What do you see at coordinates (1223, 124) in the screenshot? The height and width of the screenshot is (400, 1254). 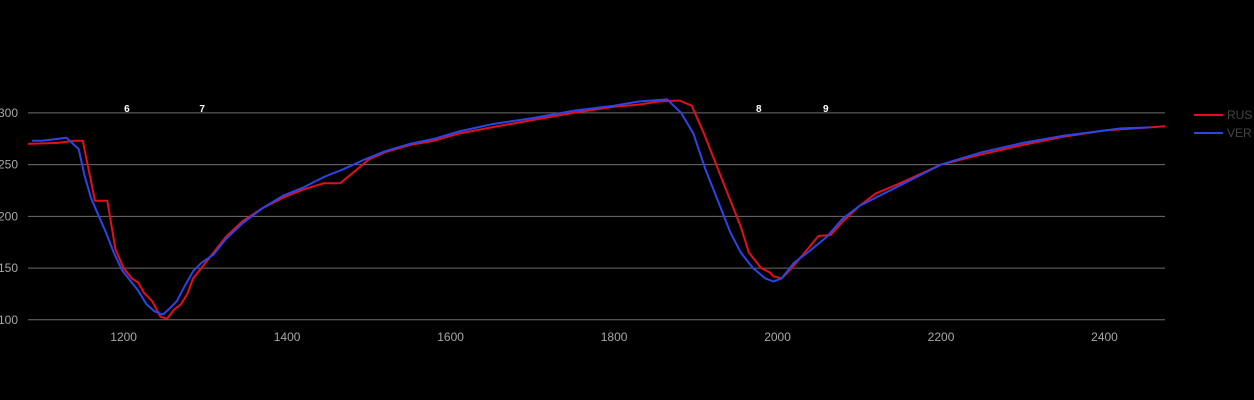 I see `legend: RUS VER` at bounding box center [1223, 124].